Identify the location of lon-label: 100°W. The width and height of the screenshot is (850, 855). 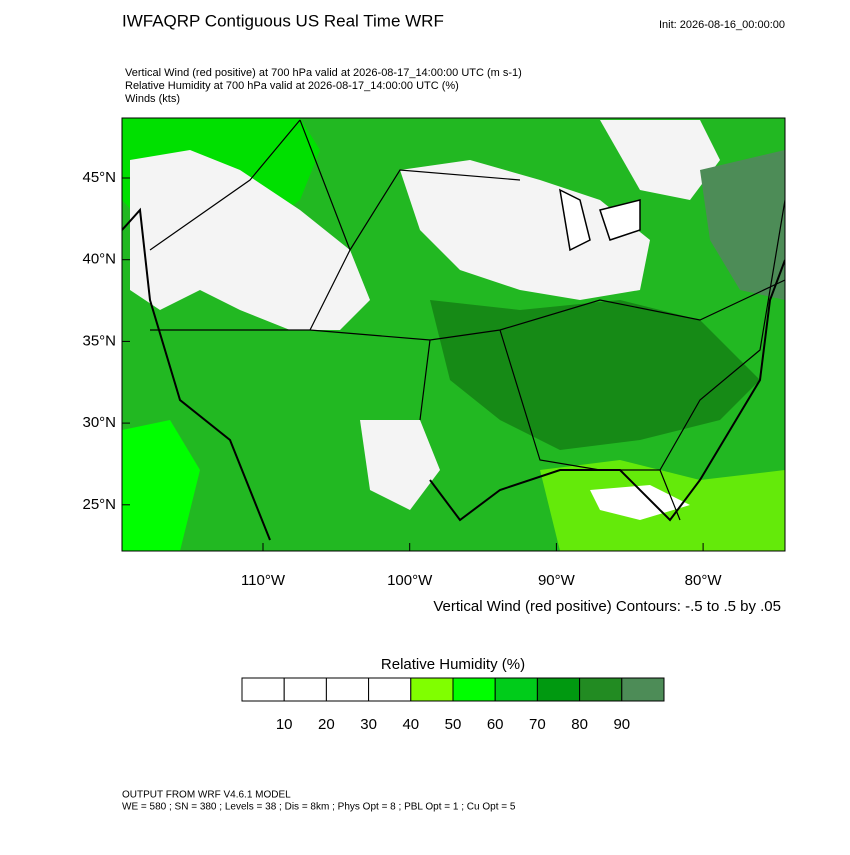
(410, 580).